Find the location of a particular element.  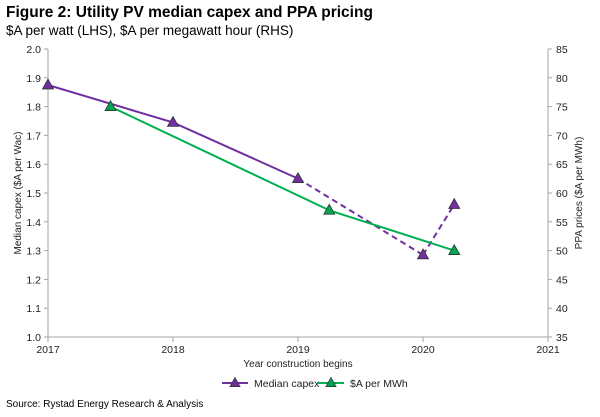

x-tick-label: 2019 is located at coordinates (298, 350).